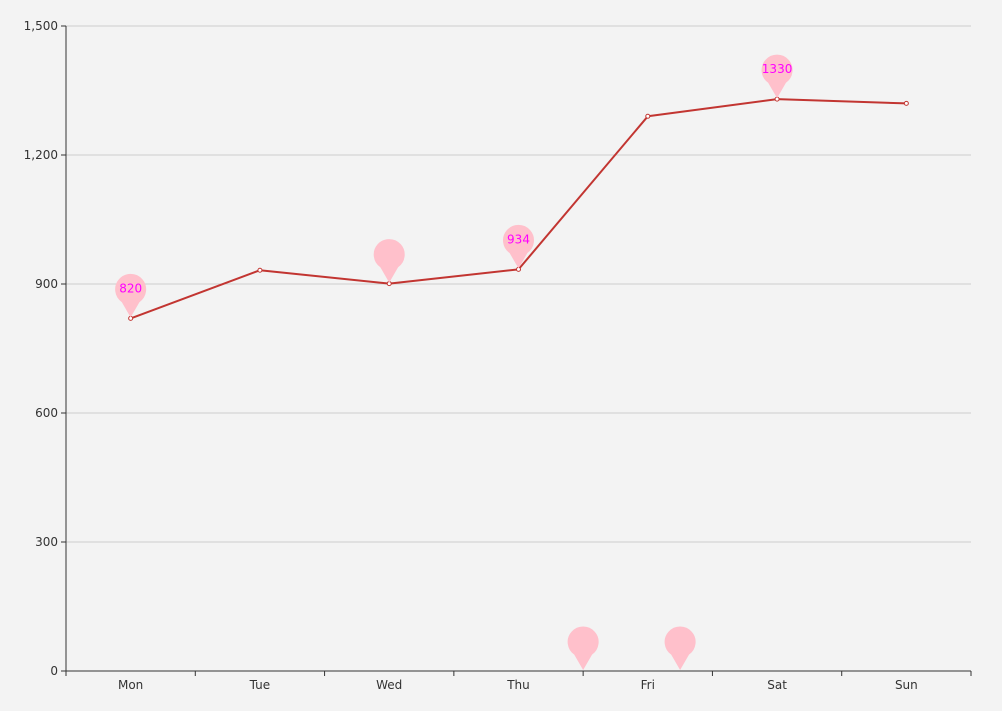 Image resolution: width=1002 pixels, height=711 pixels. I want to click on x-tick-label: Tue, so click(260, 685).